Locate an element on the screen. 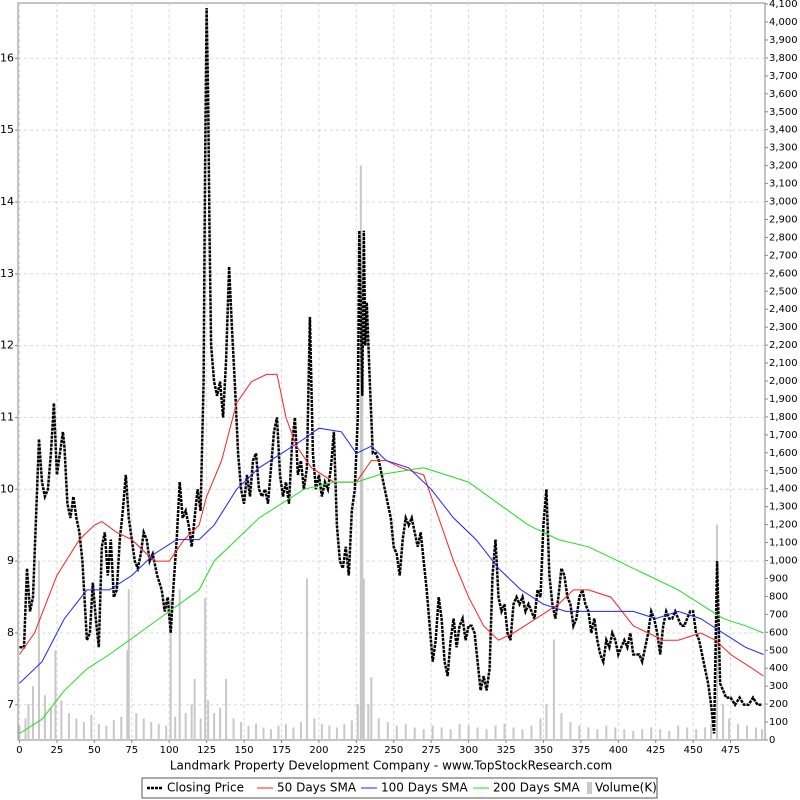  y2-tick-label: 300 is located at coordinates (778, 686).